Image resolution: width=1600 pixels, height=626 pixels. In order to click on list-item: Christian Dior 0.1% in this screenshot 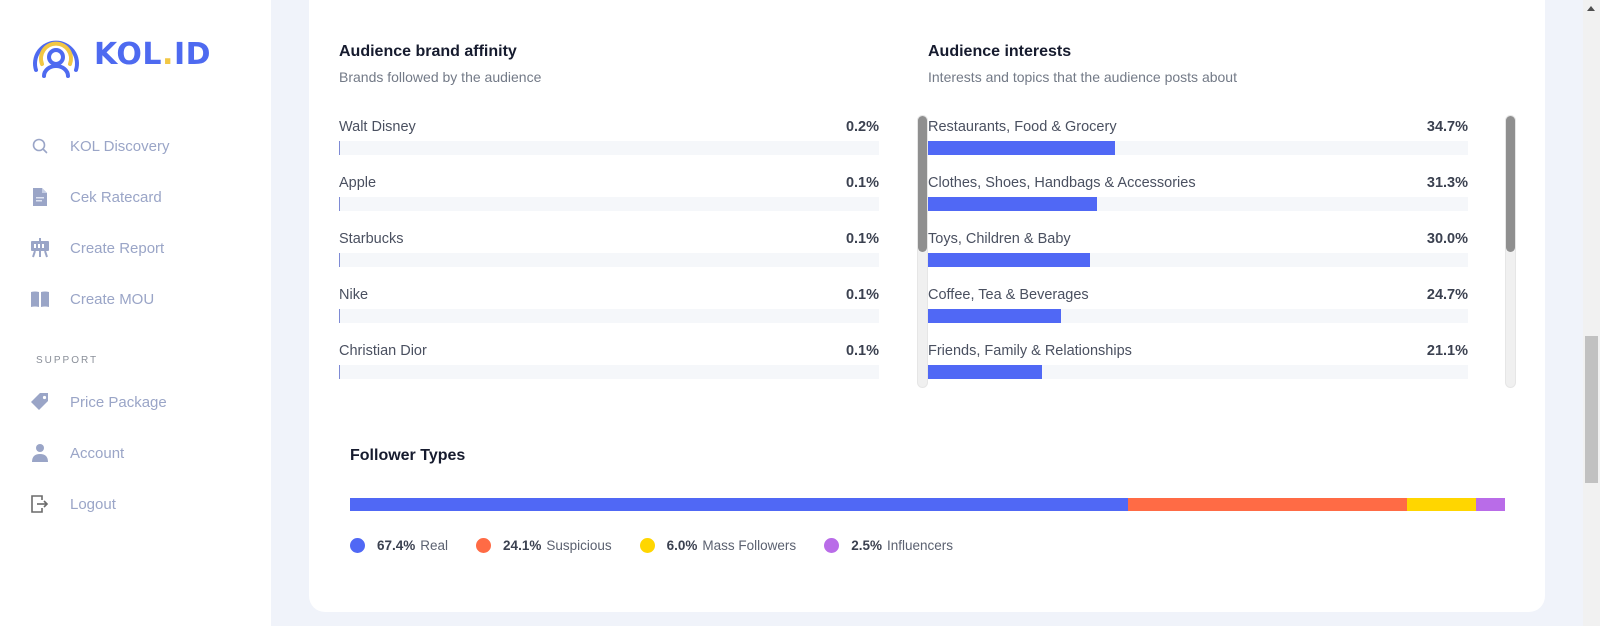, I will do `click(609, 371)`.